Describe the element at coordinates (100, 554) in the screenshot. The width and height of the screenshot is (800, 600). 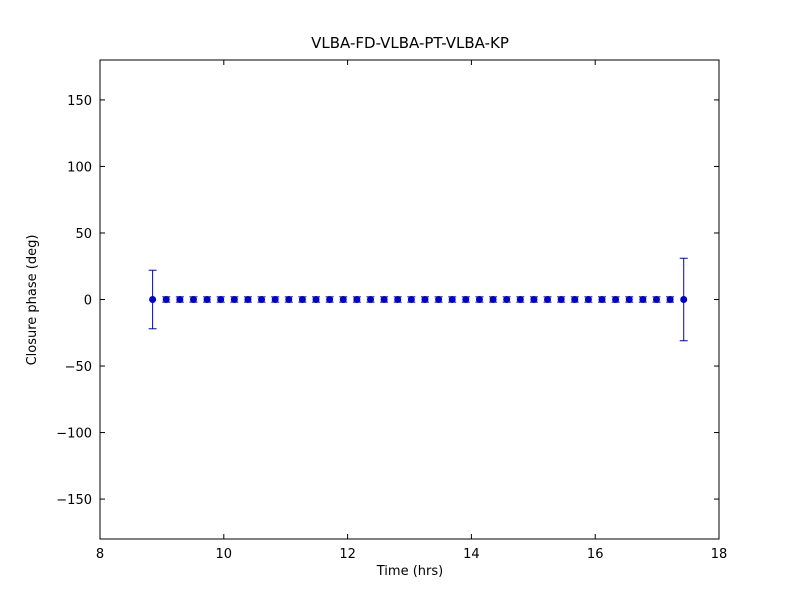
I see `x-tick-label: 8` at that location.